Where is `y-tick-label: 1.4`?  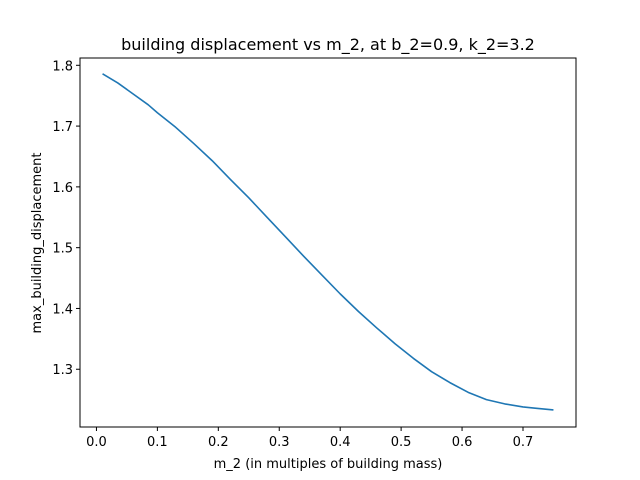 y-tick-label: 1.4 is located at coordinates (62, 309).